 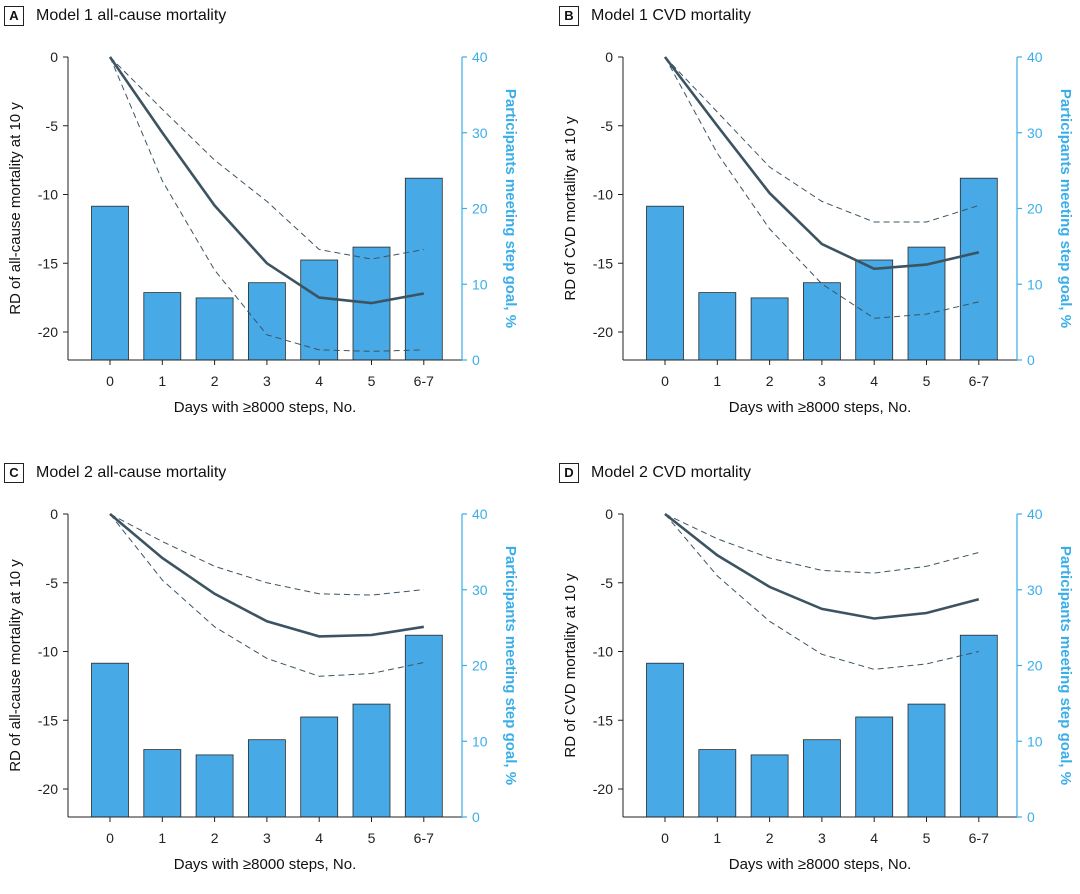 I want to click on panel-letter: B, so click(x=569, y=16).